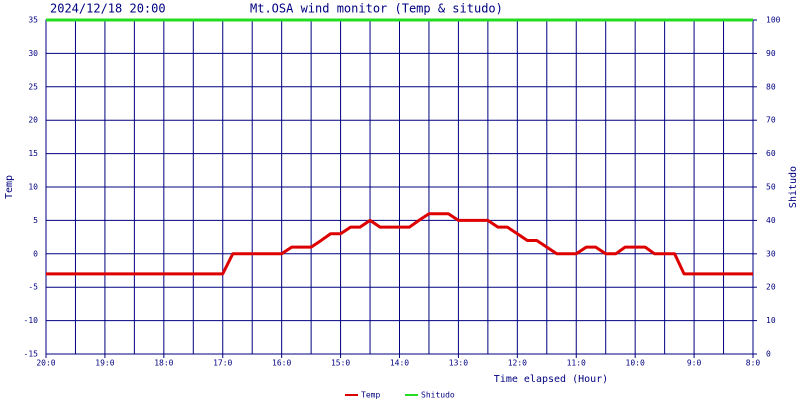 The width and height of the screenshot is (800, 400). Describe the element at coordinates (370, 395) in the screenshot. I see `legend-label: Temp` at that location.